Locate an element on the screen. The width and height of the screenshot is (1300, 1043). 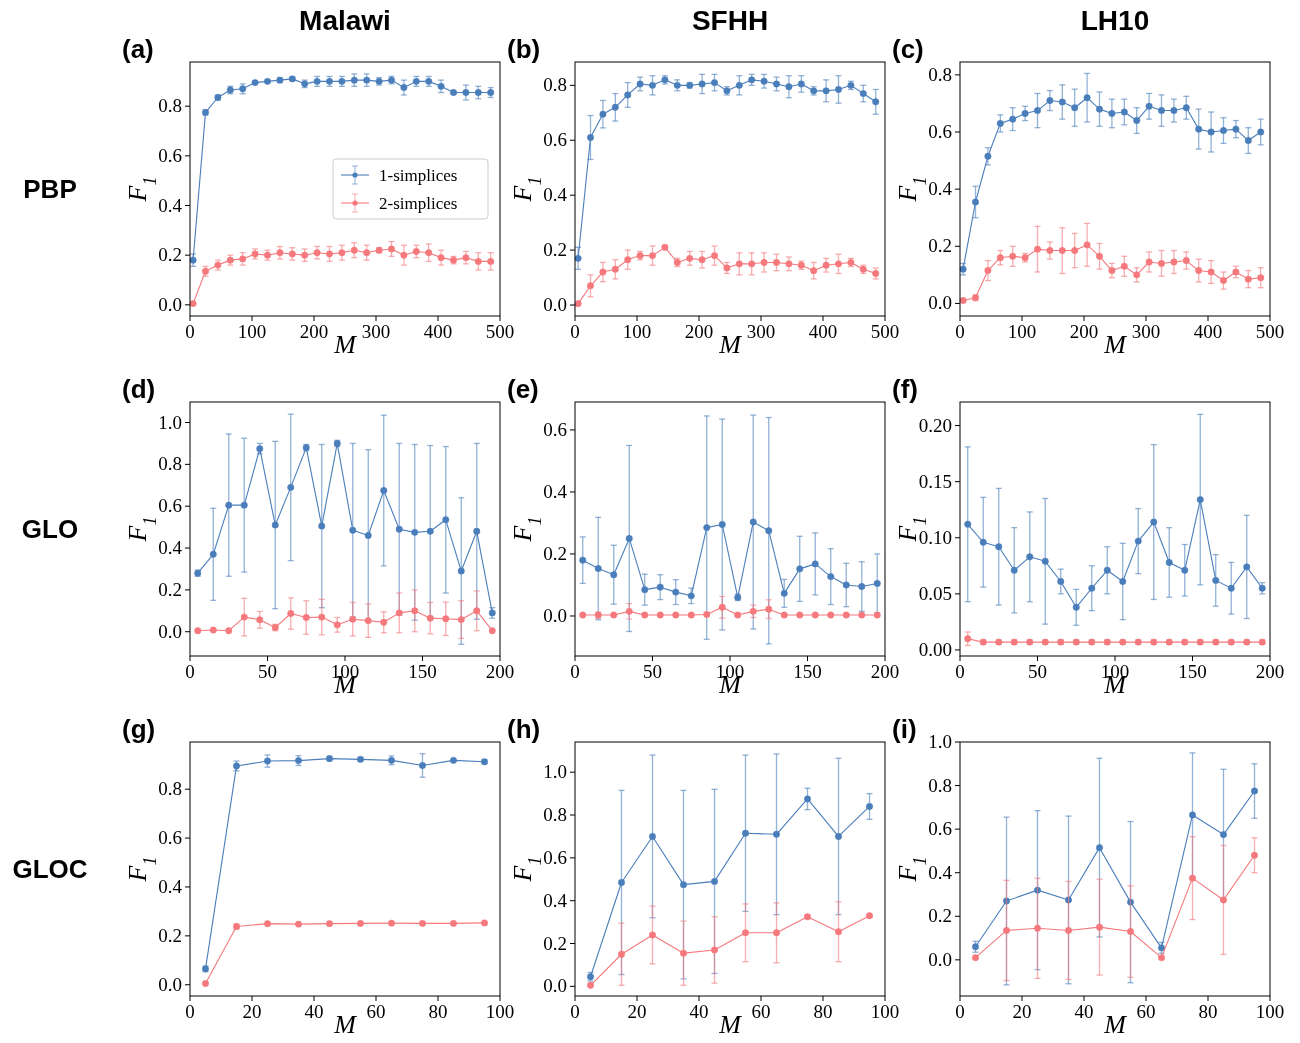
x-tick-label: 300 is located at coordinates (376, 331).